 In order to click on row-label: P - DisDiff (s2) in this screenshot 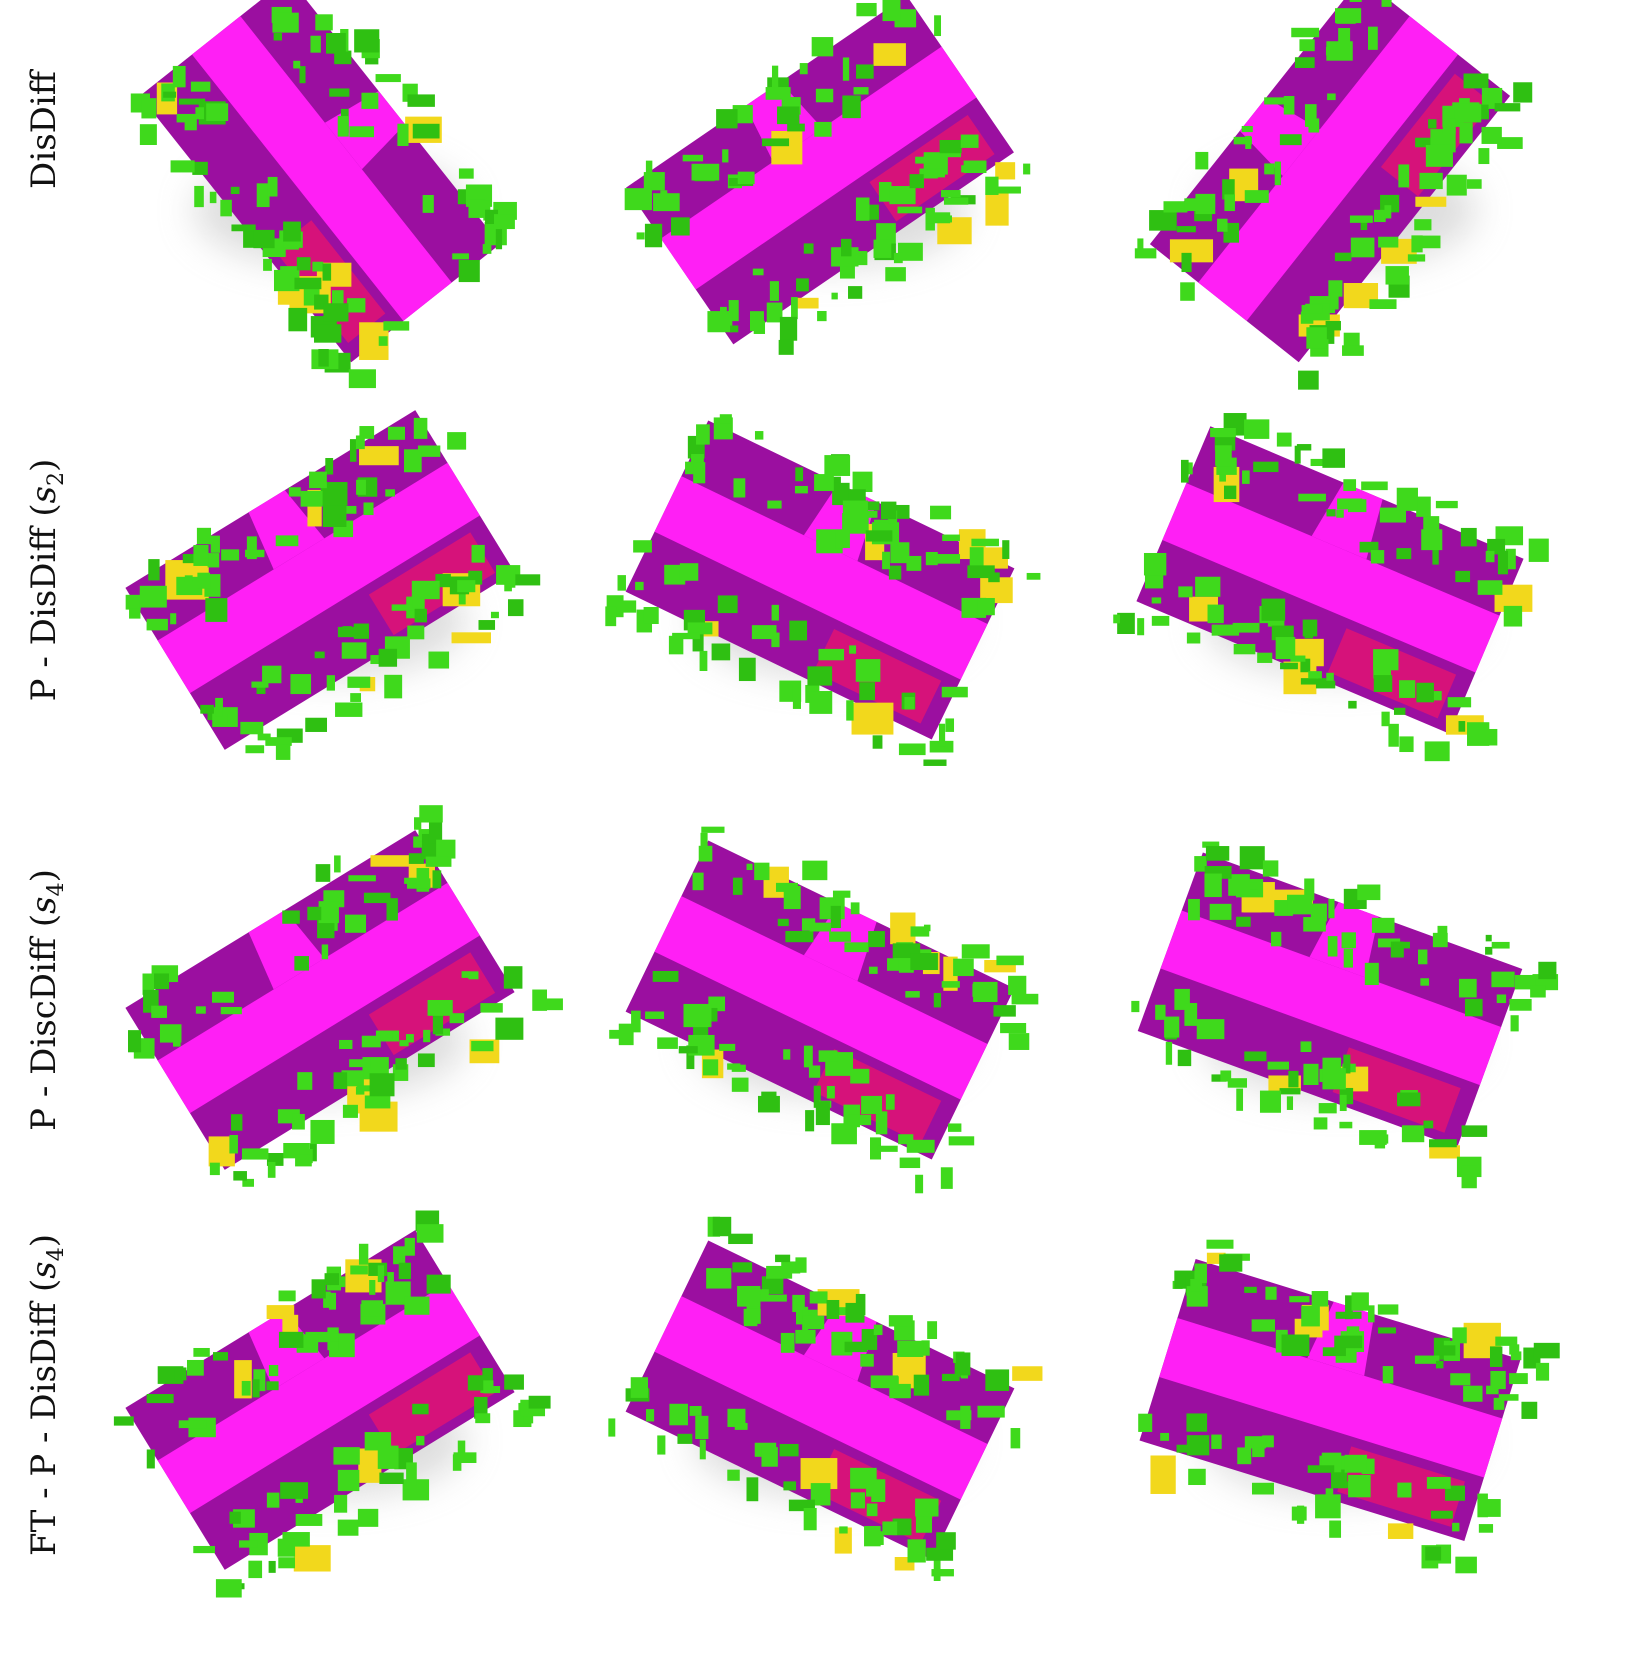, I will do `click(46, 580)`.